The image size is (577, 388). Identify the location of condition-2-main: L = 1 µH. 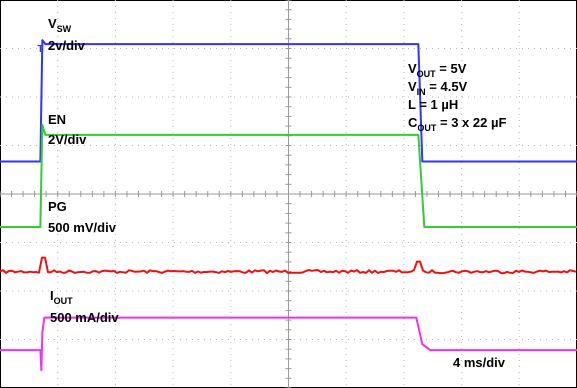
(433, 104).